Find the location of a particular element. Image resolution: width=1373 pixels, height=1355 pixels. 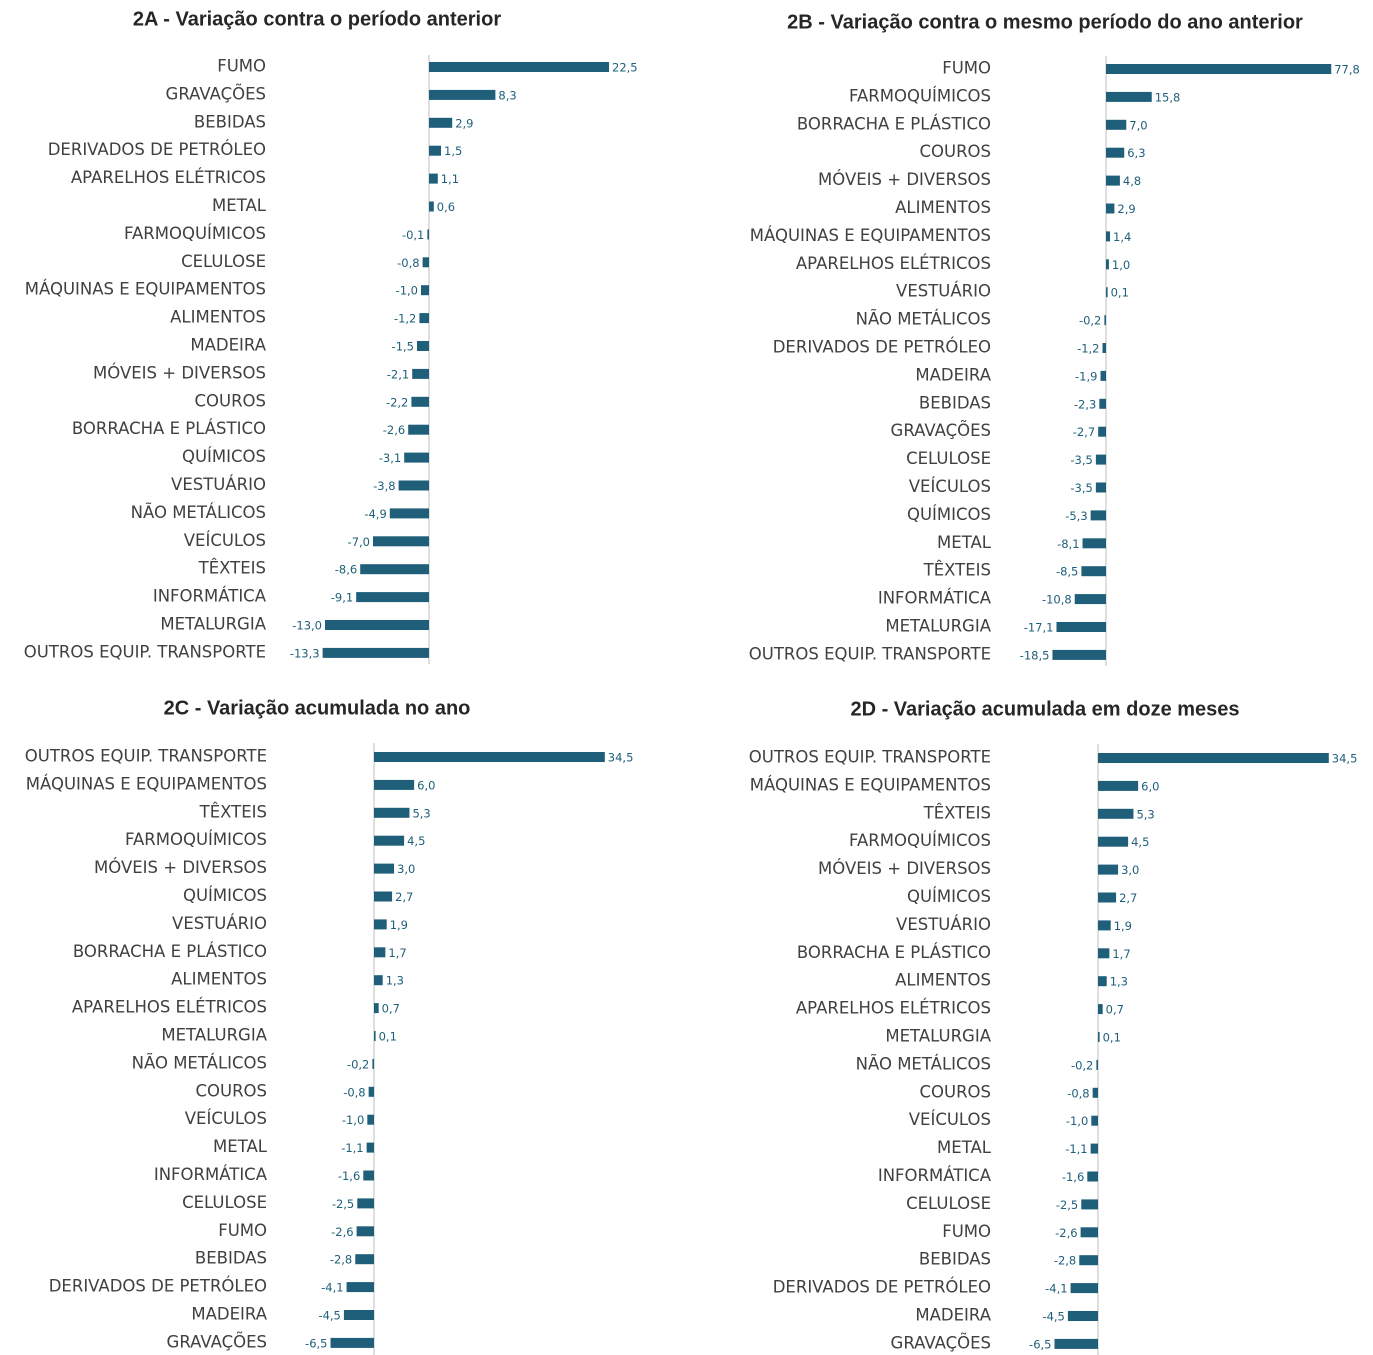

data-label: 0,7 is located at coordinates (1115, 1010).